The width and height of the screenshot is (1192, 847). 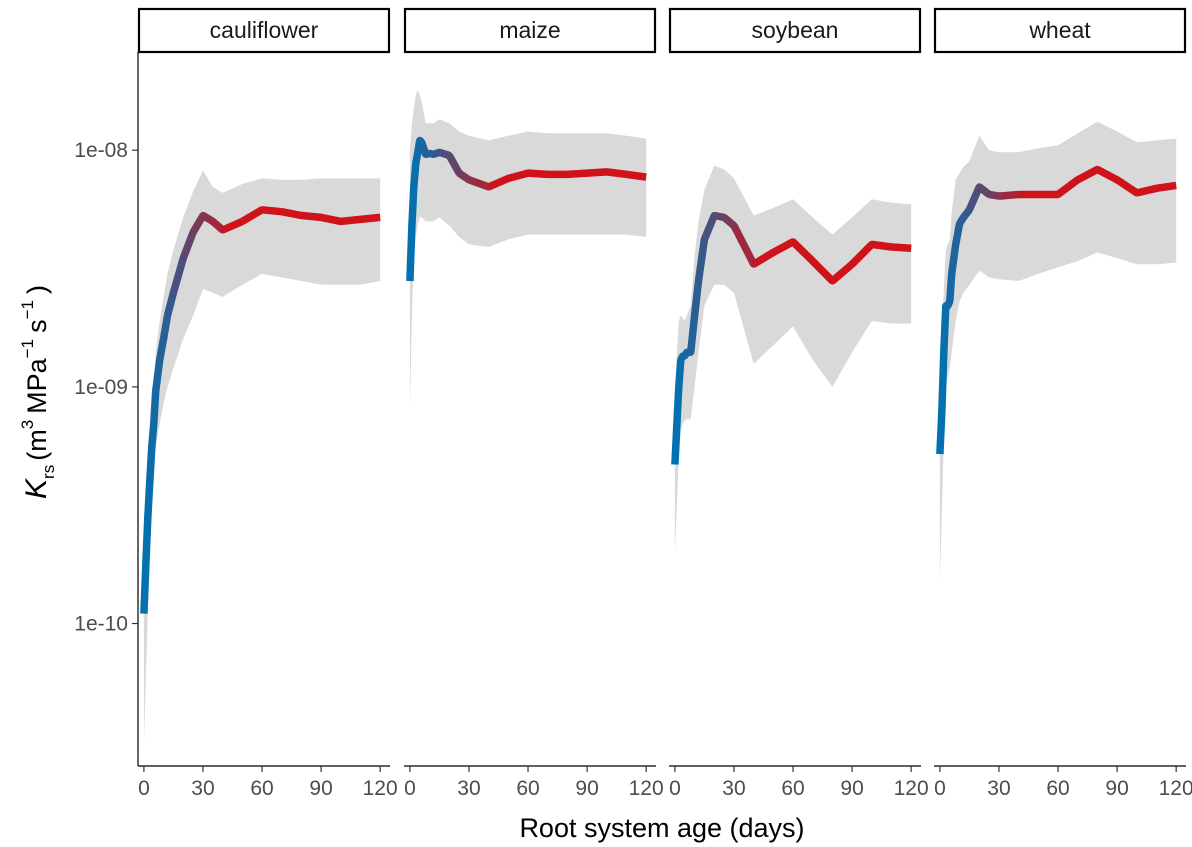 I want to click on y-title-exp3: −1, so click(x=27, y=309).